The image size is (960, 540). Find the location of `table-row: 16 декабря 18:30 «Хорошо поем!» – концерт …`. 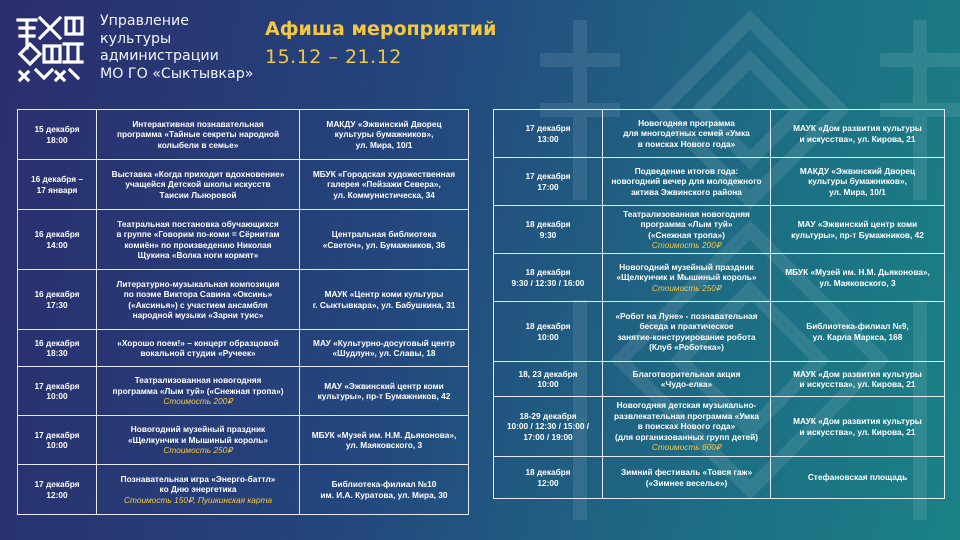

table-row: 16 декабря 18:30 «Хорошо поем!» – концерт … is located at coordinates (243, 348).